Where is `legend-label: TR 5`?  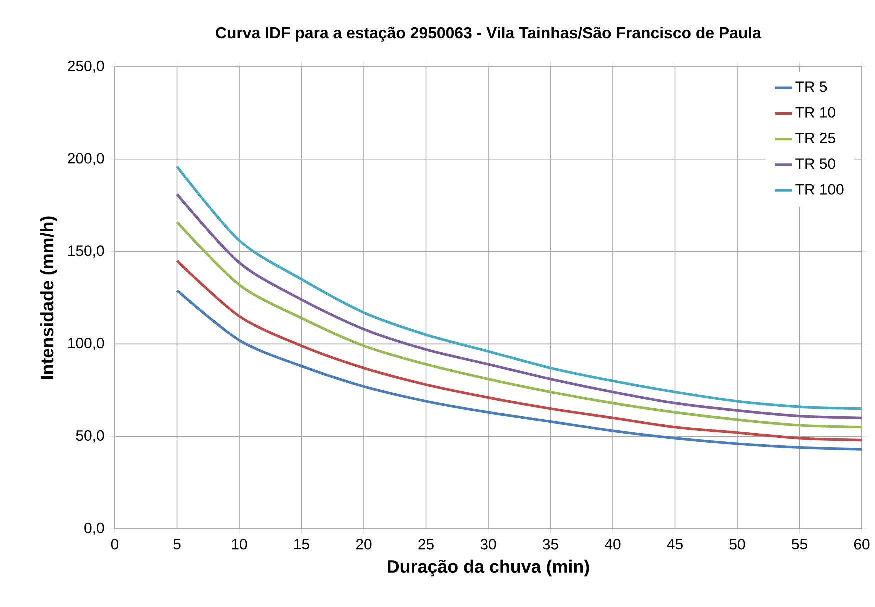
legend-label: TR 5 is located at coordinates (812, 87).